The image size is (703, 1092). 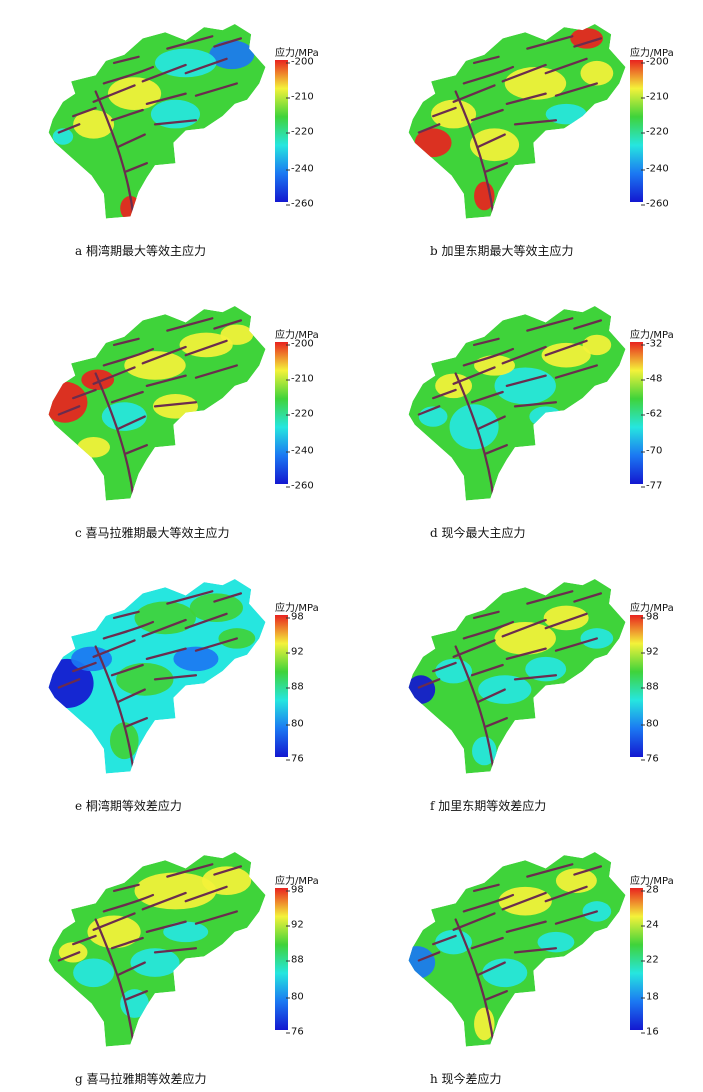 I want to click on legend-tick-label: -62, so click(x=651, y=414).